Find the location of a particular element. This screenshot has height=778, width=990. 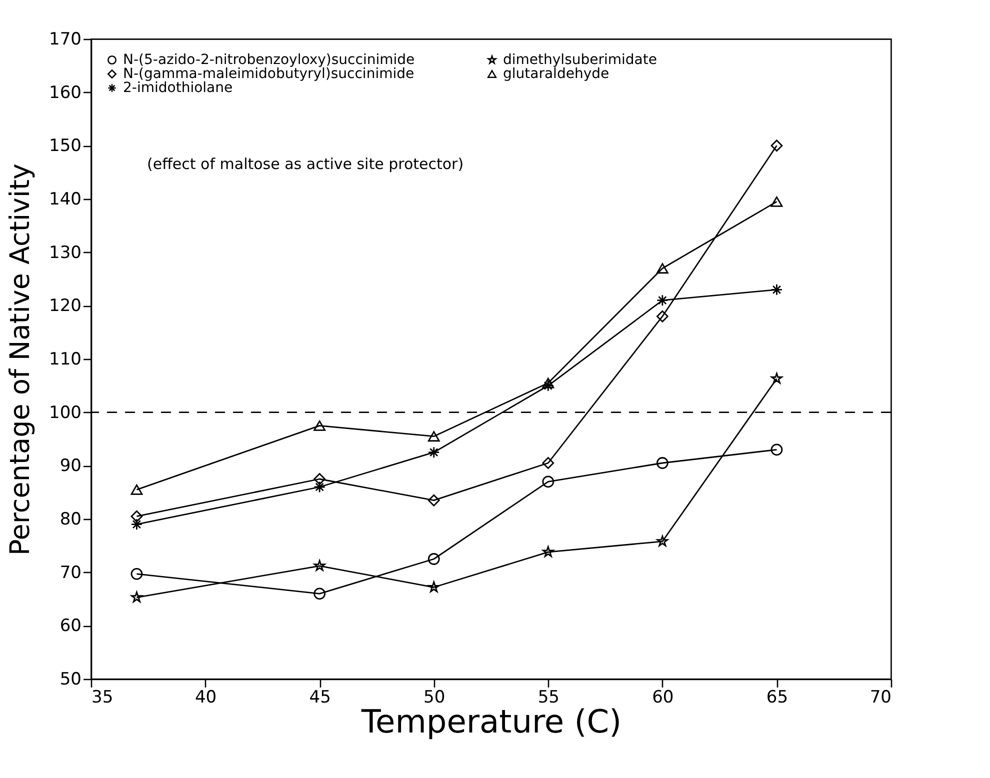

x-tick-label: 70 is located at coordinates (881, 698).